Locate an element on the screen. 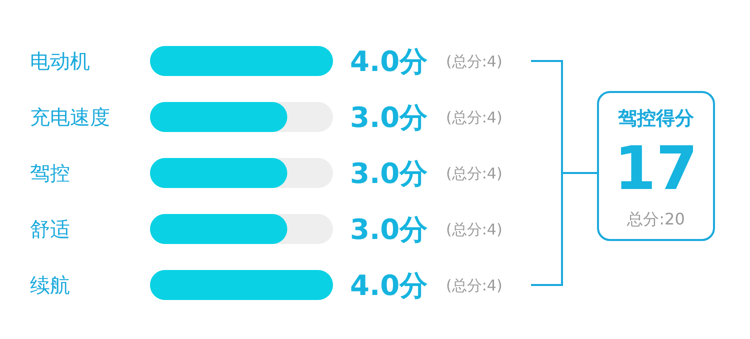 The width and height of the screenshot is (750, 339). y-tick-label: 充电速度 is located at coordinates (70, 117).